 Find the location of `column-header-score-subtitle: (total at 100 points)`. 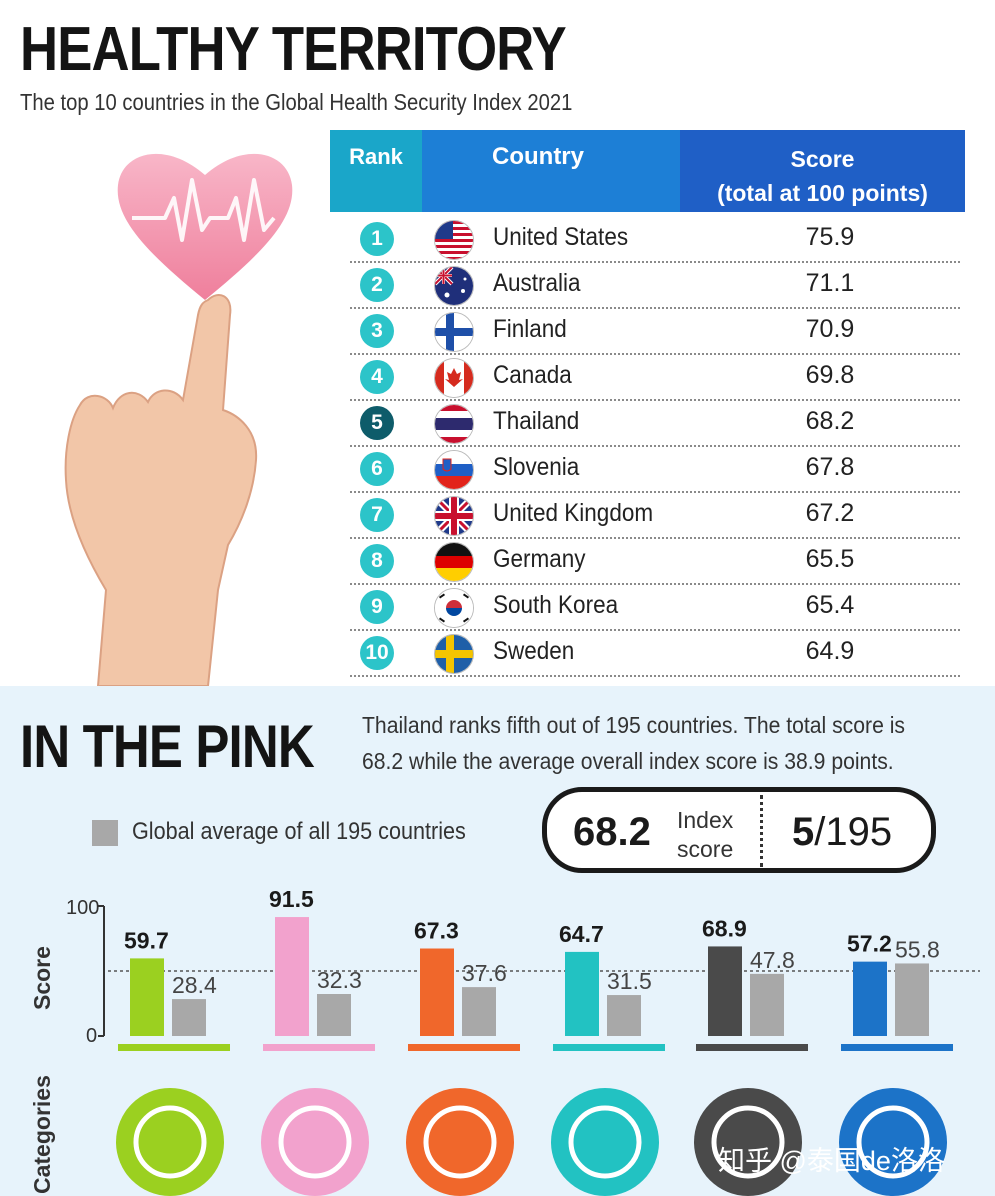

column-header-score-subtitle: (total at 100 points) is located at coordinates (822, 193).